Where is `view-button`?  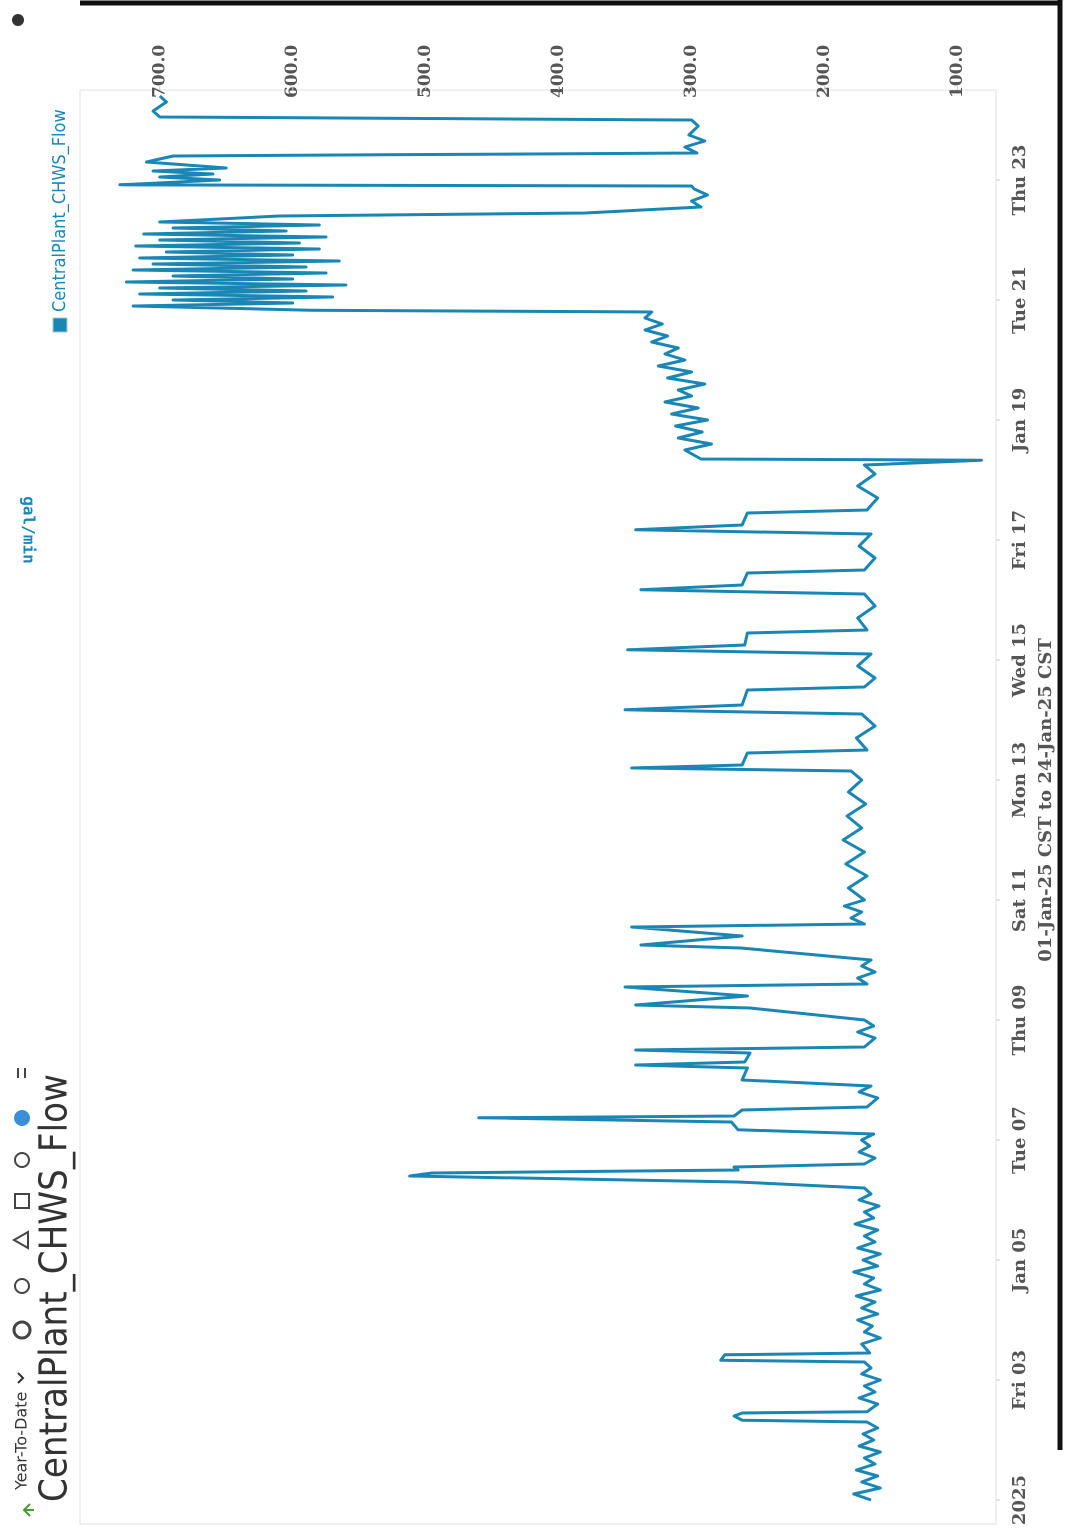
view-button is located at coordinates (22, 1160).